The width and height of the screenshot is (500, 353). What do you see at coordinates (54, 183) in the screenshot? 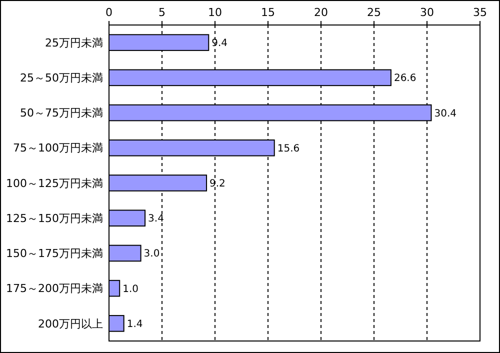
I see `y-tick-label: 100～125万円未満` at bounding box center [54, 183].